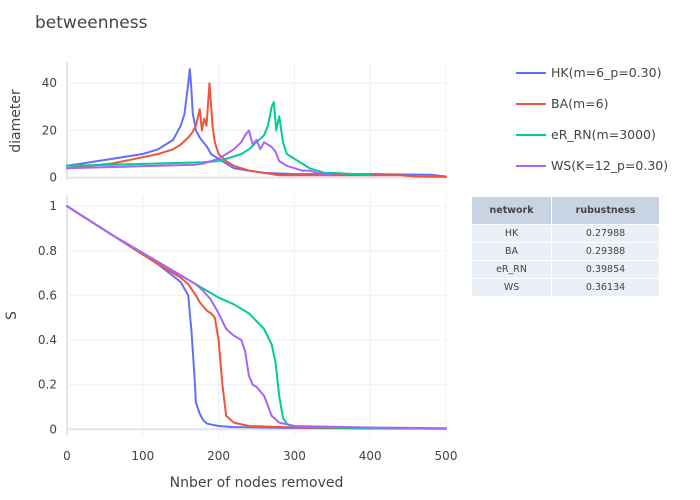 This screenshot has width=700, height=500. I want to click on legend-item-ws: WS(K=12_p=0.30), so click(605, 171).